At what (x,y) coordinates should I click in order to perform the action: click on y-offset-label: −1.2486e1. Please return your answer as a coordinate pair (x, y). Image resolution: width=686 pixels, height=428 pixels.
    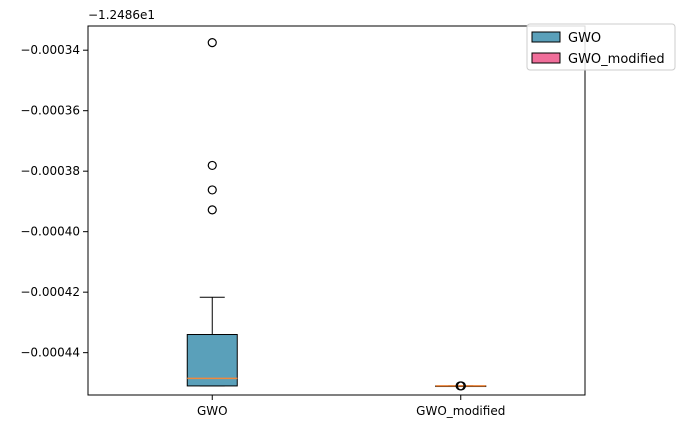
    Looking at the image, I should click on (121, 15).